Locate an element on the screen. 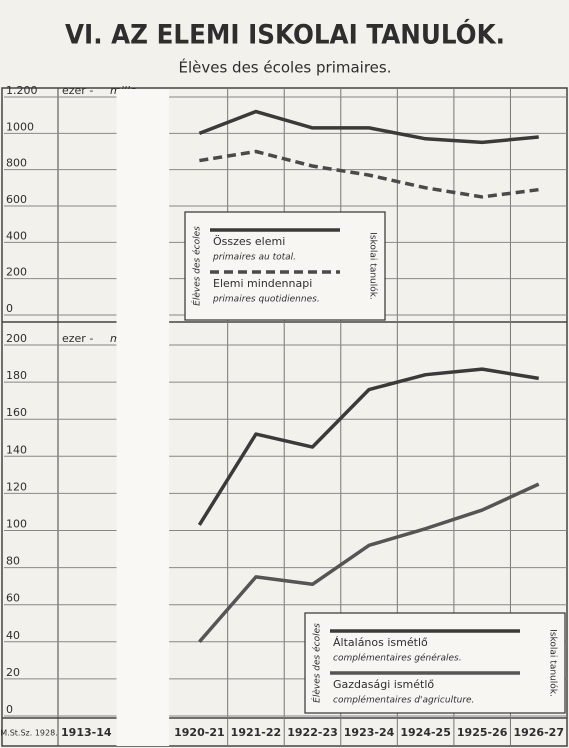 This screenshot has width=569, height=748. legend-label: Gazdasági ismétlő is located at coordinates (383, 684).